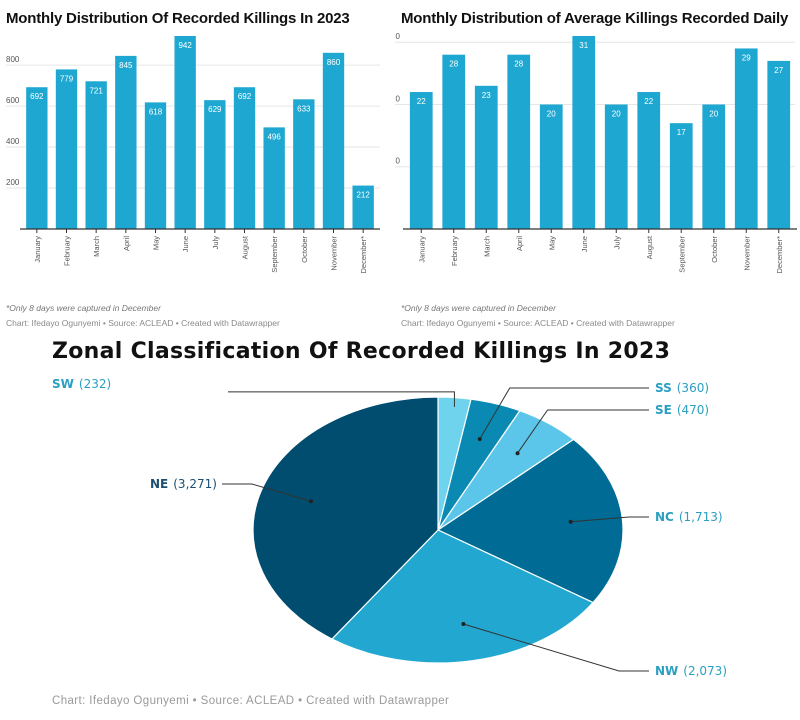  Describe the element at coordinates (13, 141) in the screenshot. I see `y-tick-label: 400` at that location.